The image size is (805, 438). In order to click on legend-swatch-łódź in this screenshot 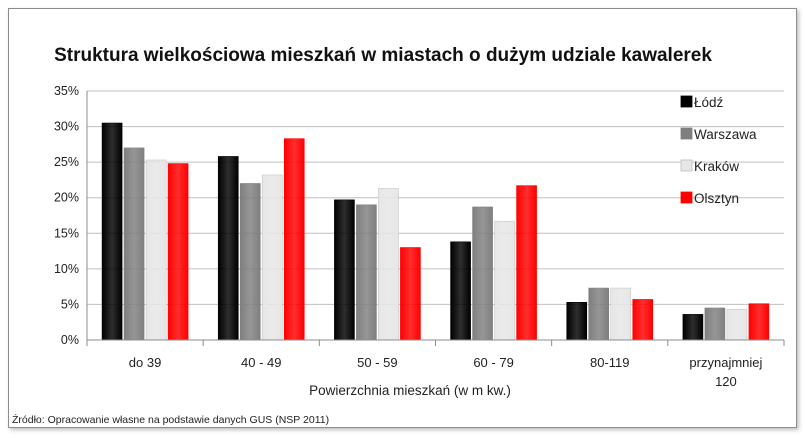, I will do `click(686, 101)`.